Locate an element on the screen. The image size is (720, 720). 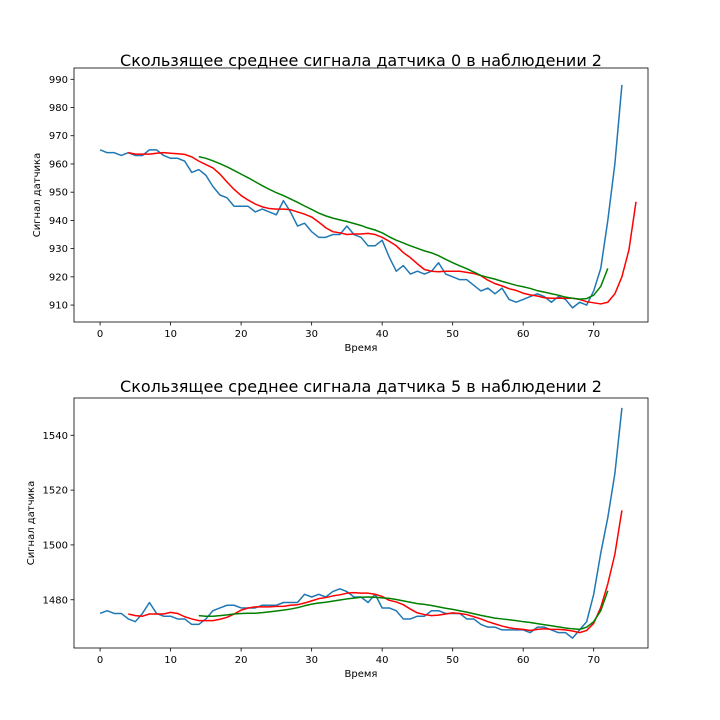
y-tick-label: 950 is located at coordinates (58, 193).